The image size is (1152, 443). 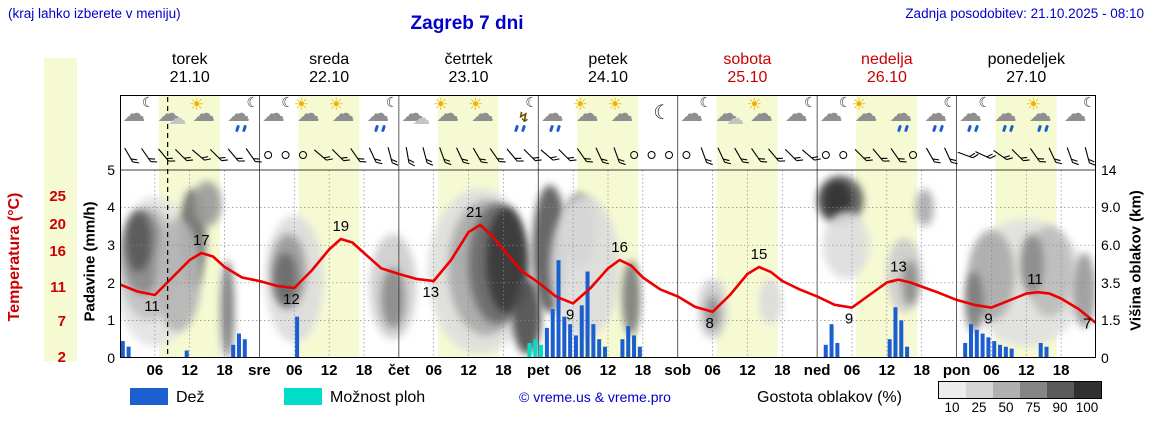 I want to click on density-tick-label: 100, so click(x=1087, y=407).